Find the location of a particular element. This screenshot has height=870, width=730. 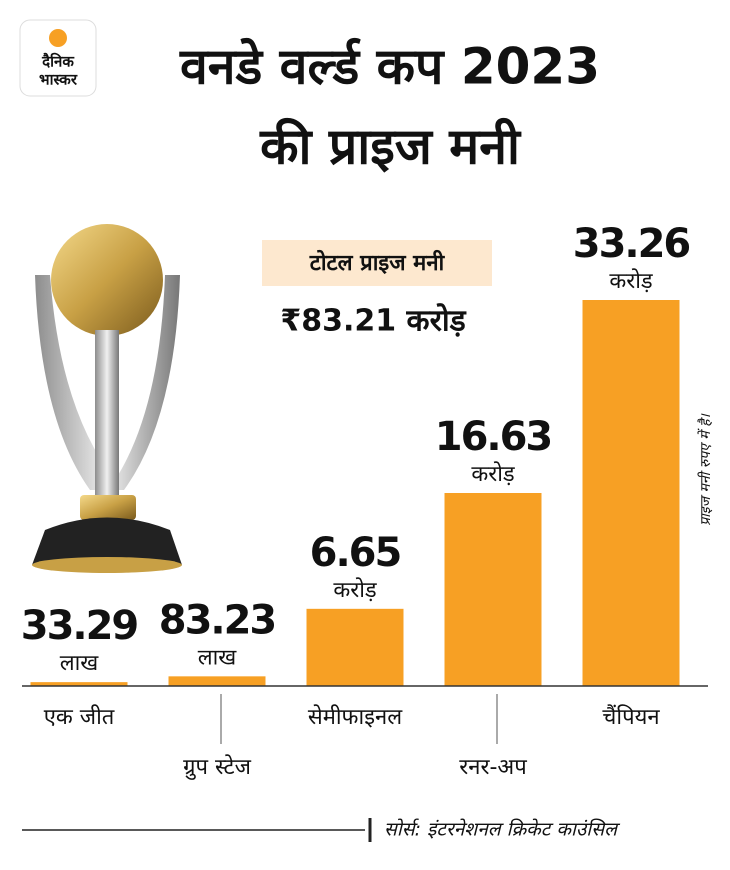

x-tick-label: एक जीत is located at coordinates (79, 717).